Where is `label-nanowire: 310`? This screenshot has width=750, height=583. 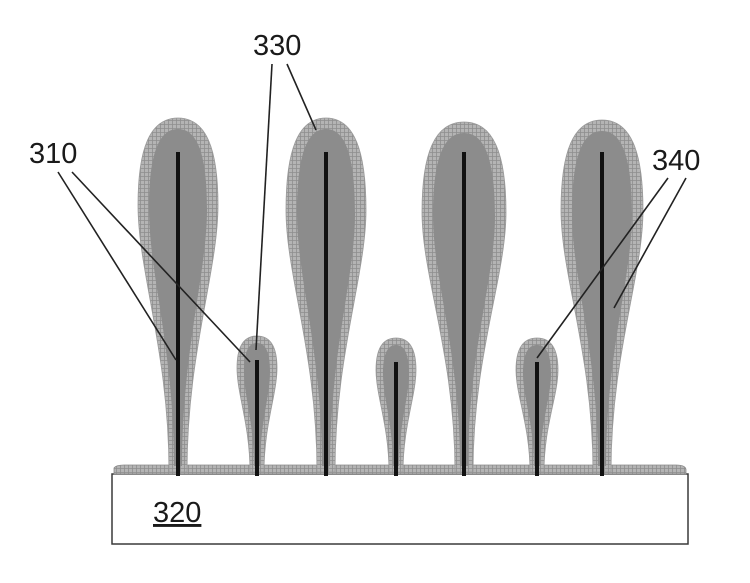 label-nanowire: 310 is located at coordinates (53, 154).